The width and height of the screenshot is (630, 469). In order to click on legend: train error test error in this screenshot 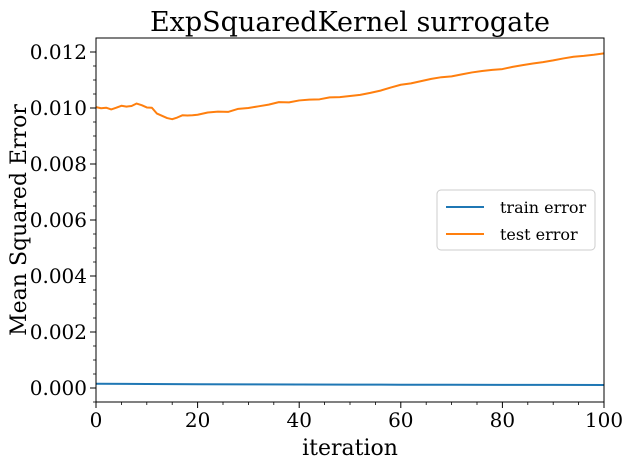, I will do `click(516, 220)`.